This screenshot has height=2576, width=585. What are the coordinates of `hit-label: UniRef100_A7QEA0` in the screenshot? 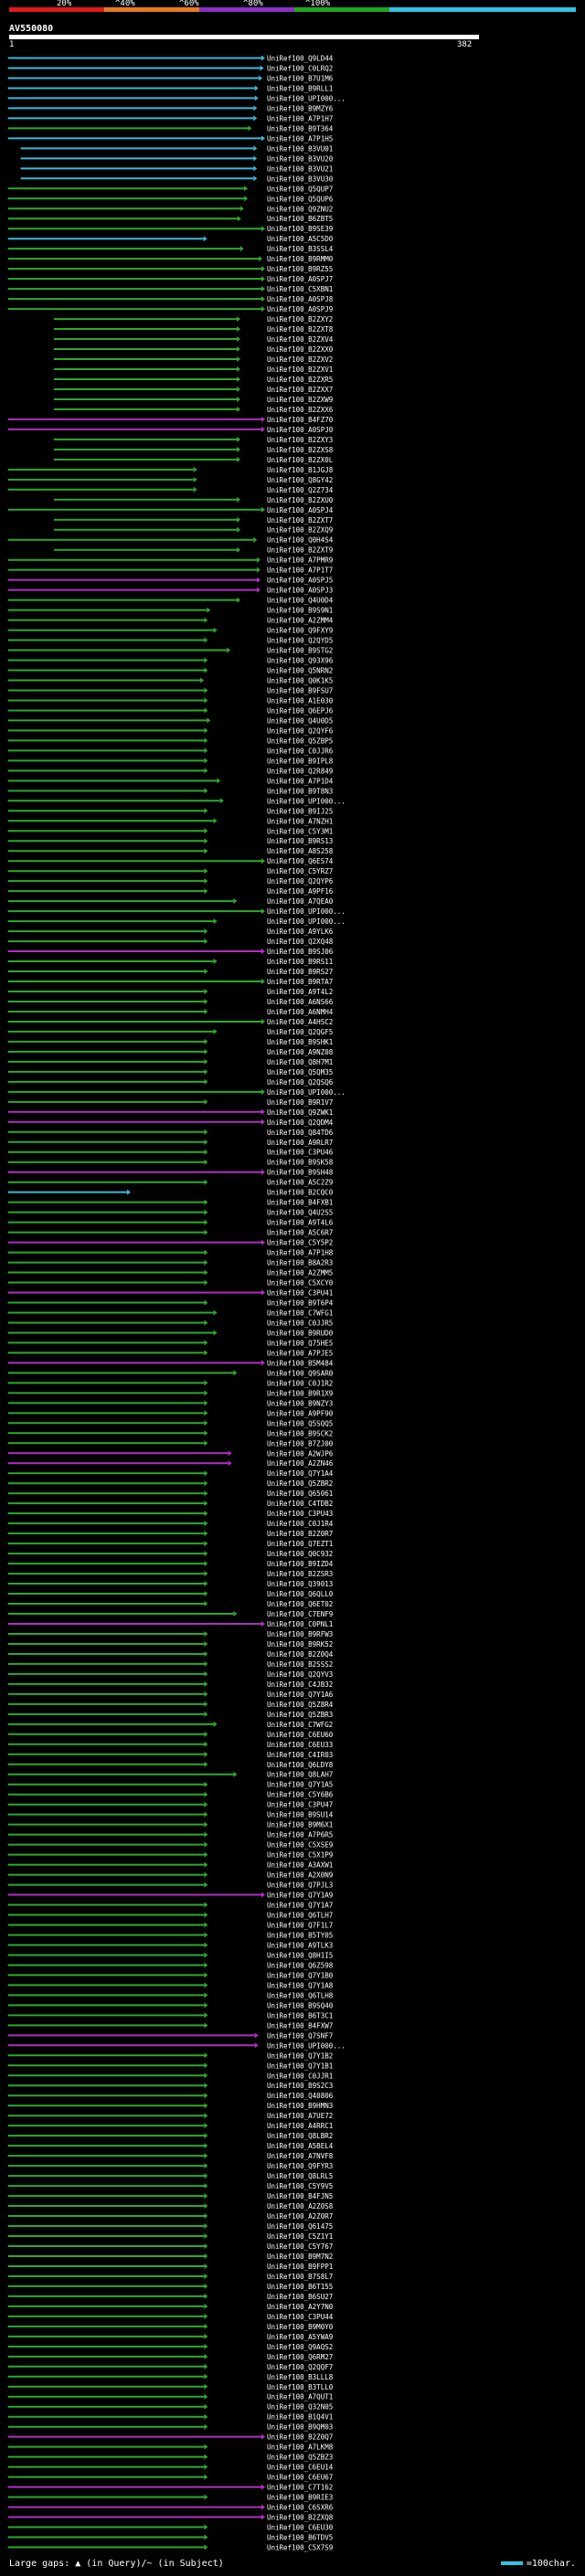 It's located at (300, 901).